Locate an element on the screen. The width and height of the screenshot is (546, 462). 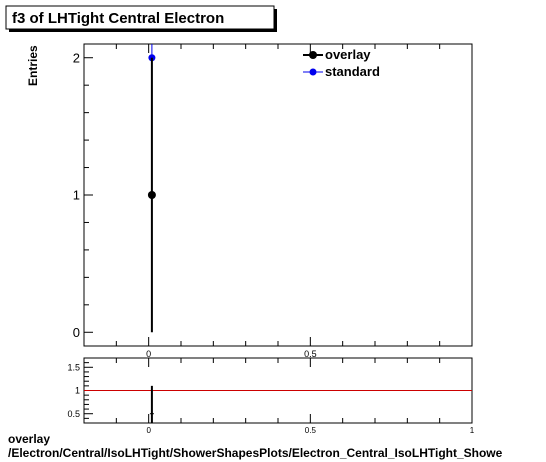
main-y-ticks: 0 1 2 is located at coordinates (83, 195).